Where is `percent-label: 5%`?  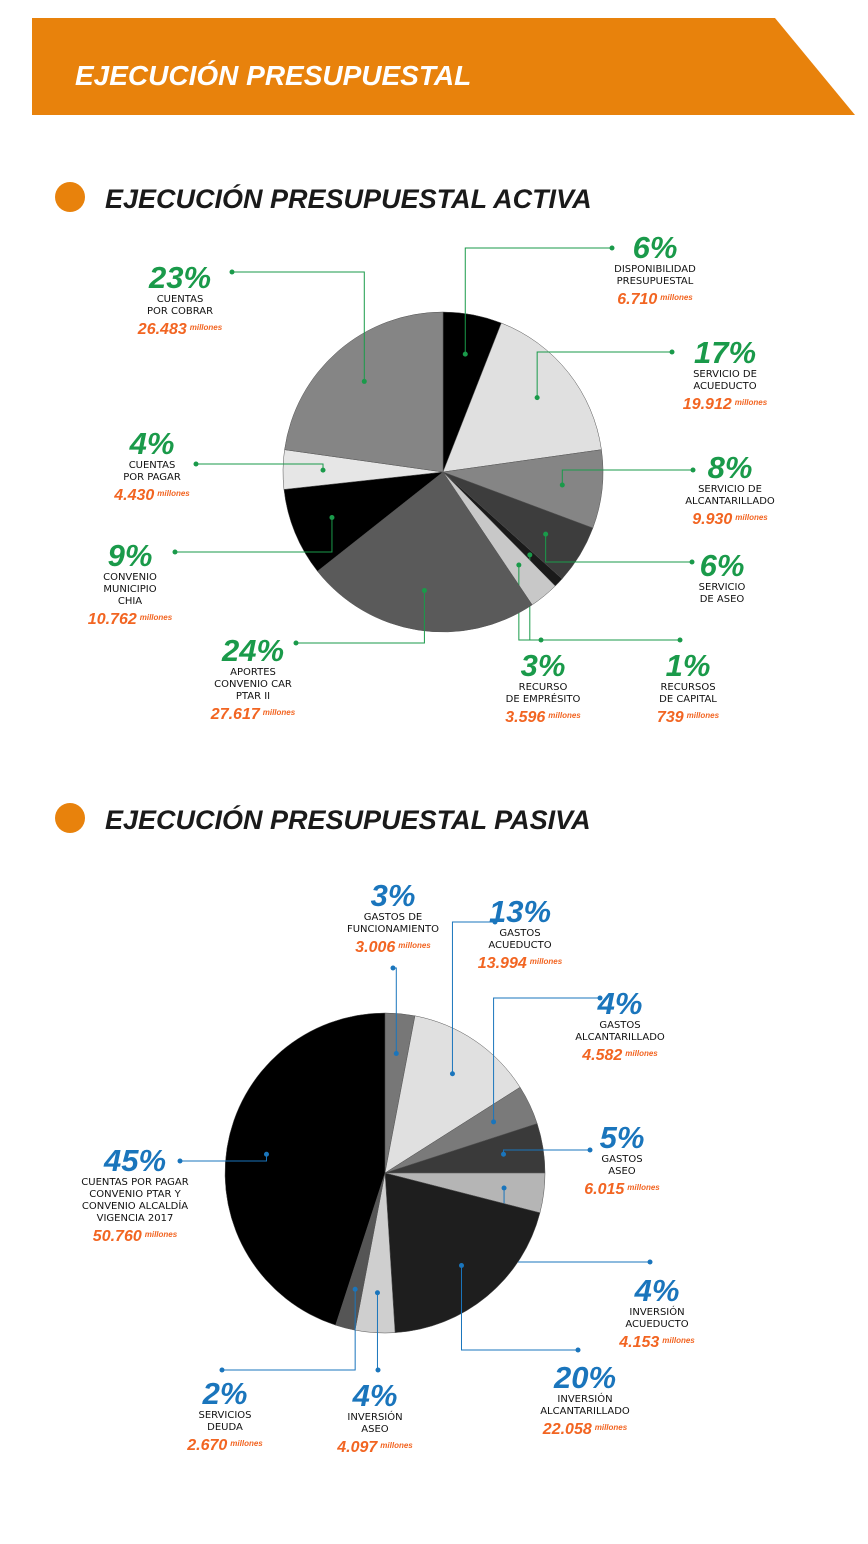 percent-label: 5% is located at coordinates (622, 1137).